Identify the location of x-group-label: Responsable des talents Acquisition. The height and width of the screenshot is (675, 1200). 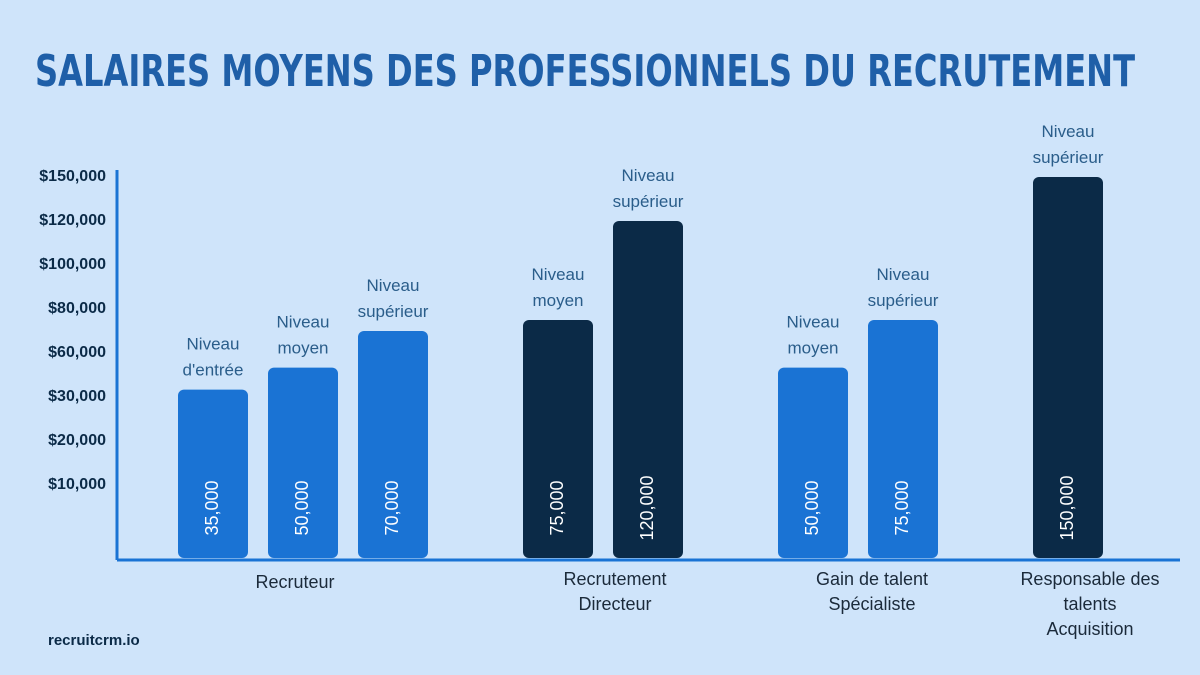
(1089, 604).